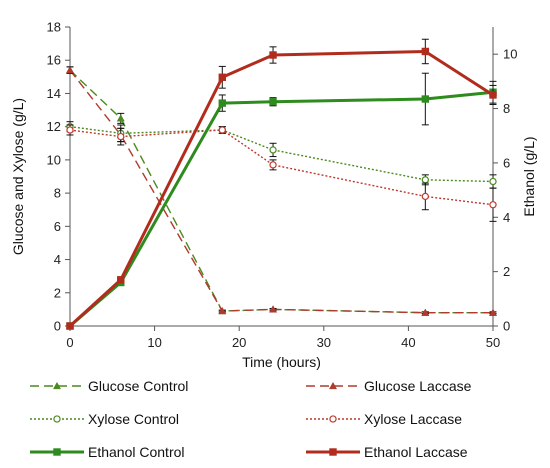 The image size is (550, 468). I want to click on x-axis-title: Time (hours), so click(281, 362).